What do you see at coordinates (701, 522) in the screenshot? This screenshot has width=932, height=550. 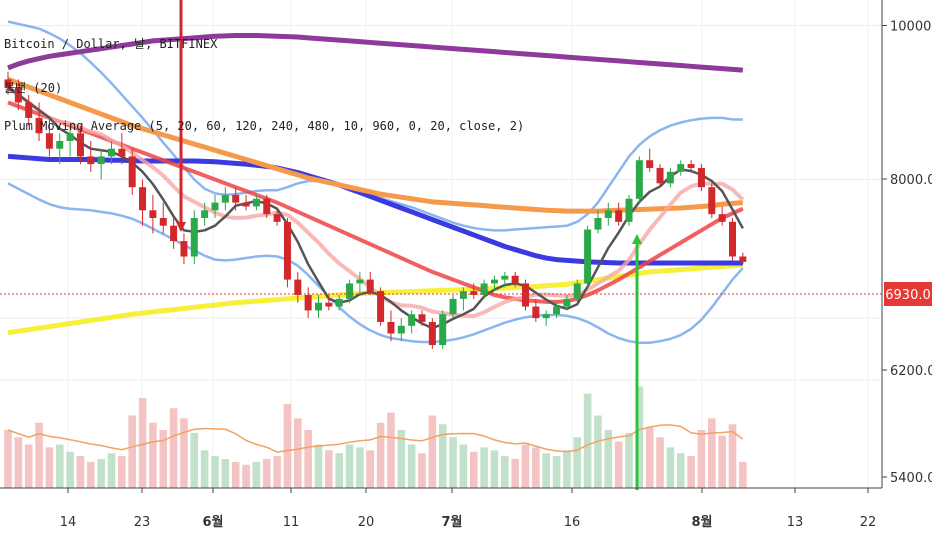 I see `x-axis-tick-label: 8월` at bounding box center [701, 522].